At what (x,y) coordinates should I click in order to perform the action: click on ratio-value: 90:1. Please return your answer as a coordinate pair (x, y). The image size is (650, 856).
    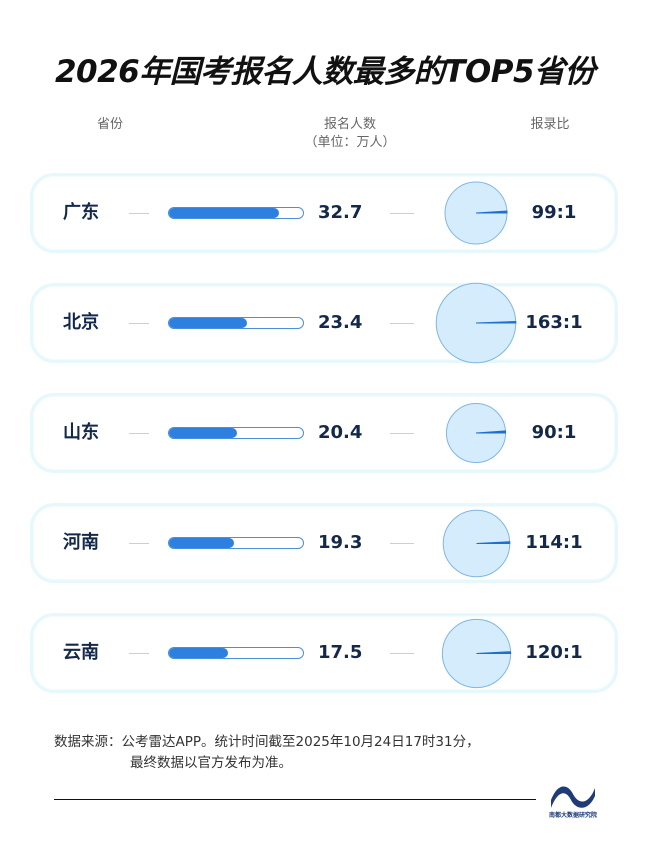
    Looking at the image, I should click on (554, 432).